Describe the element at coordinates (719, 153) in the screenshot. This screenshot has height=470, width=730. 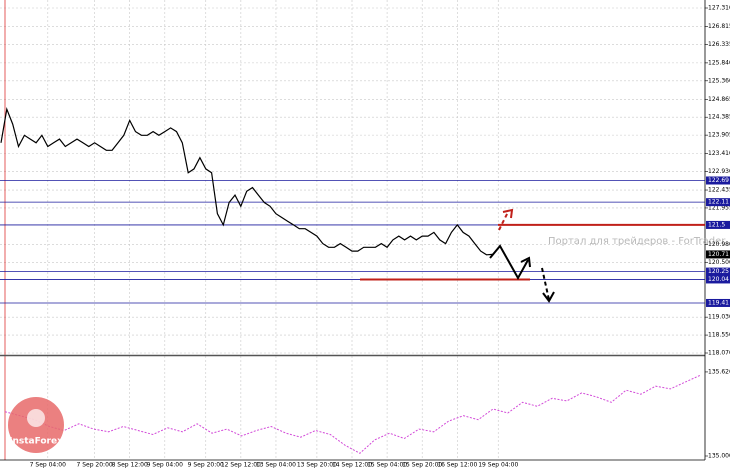
I see `y-tick-label: 123.410` at that location.